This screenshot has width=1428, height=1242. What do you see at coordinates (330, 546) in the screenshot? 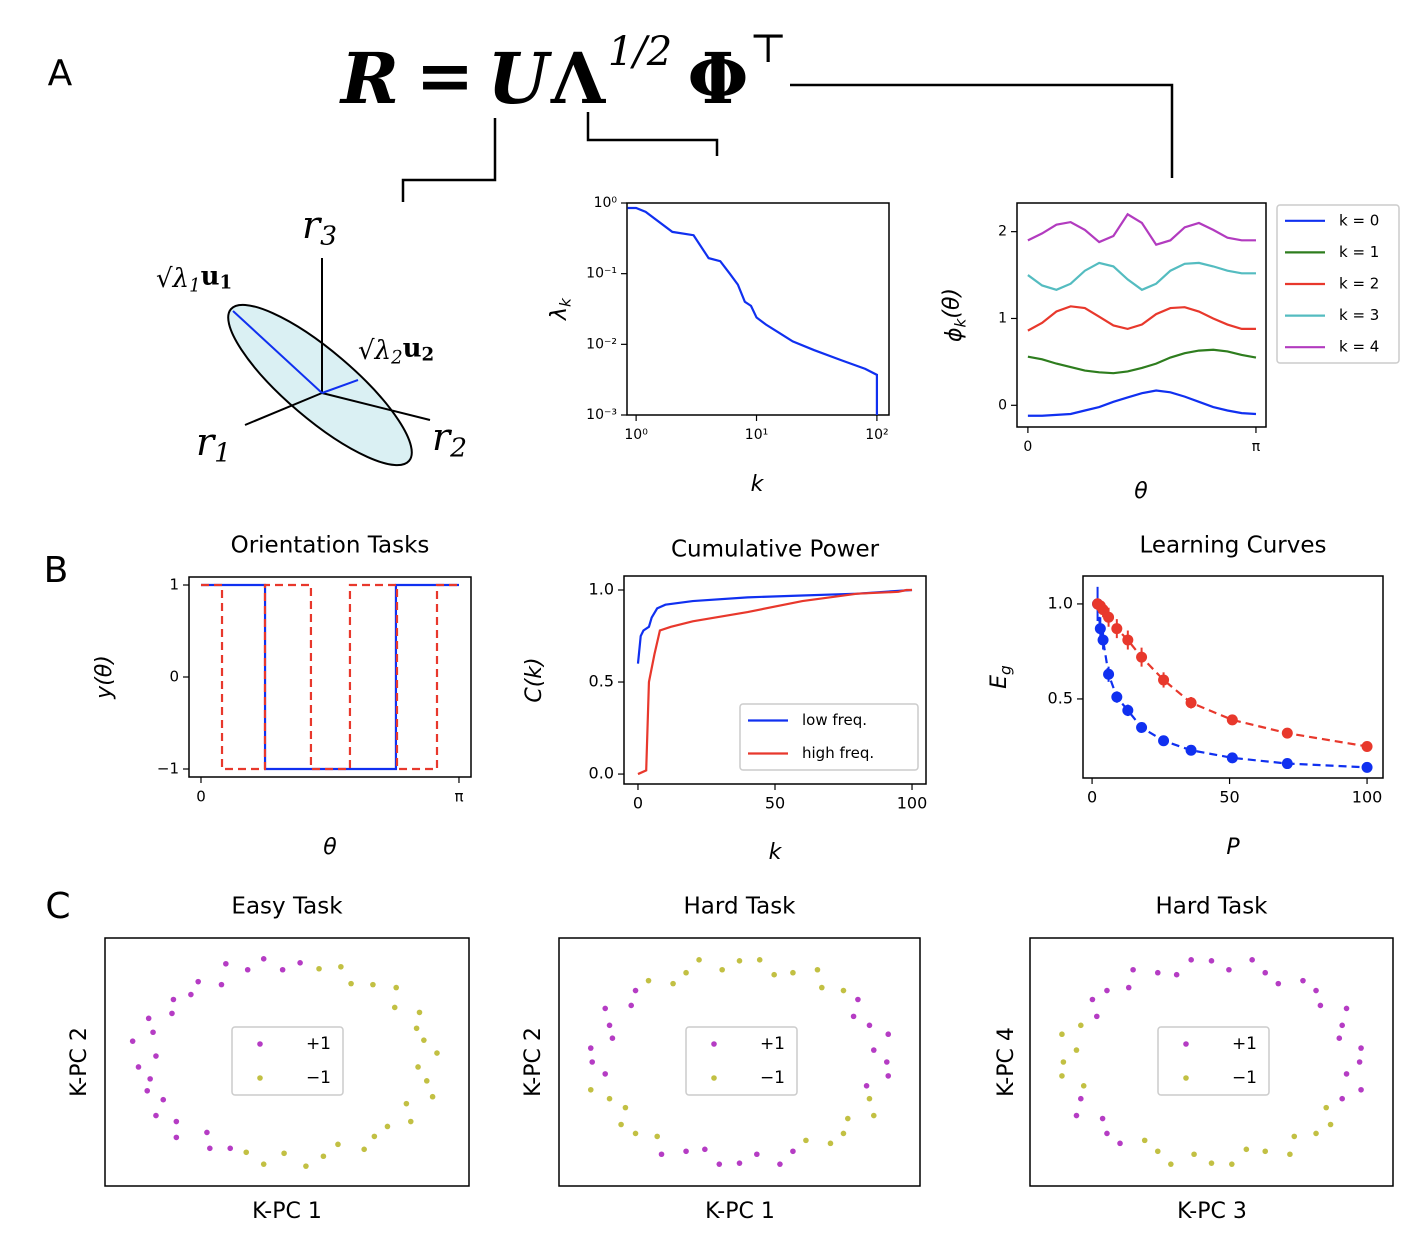
I see `chart-title: Orientation Tasks` at bounding box center [330, 546].